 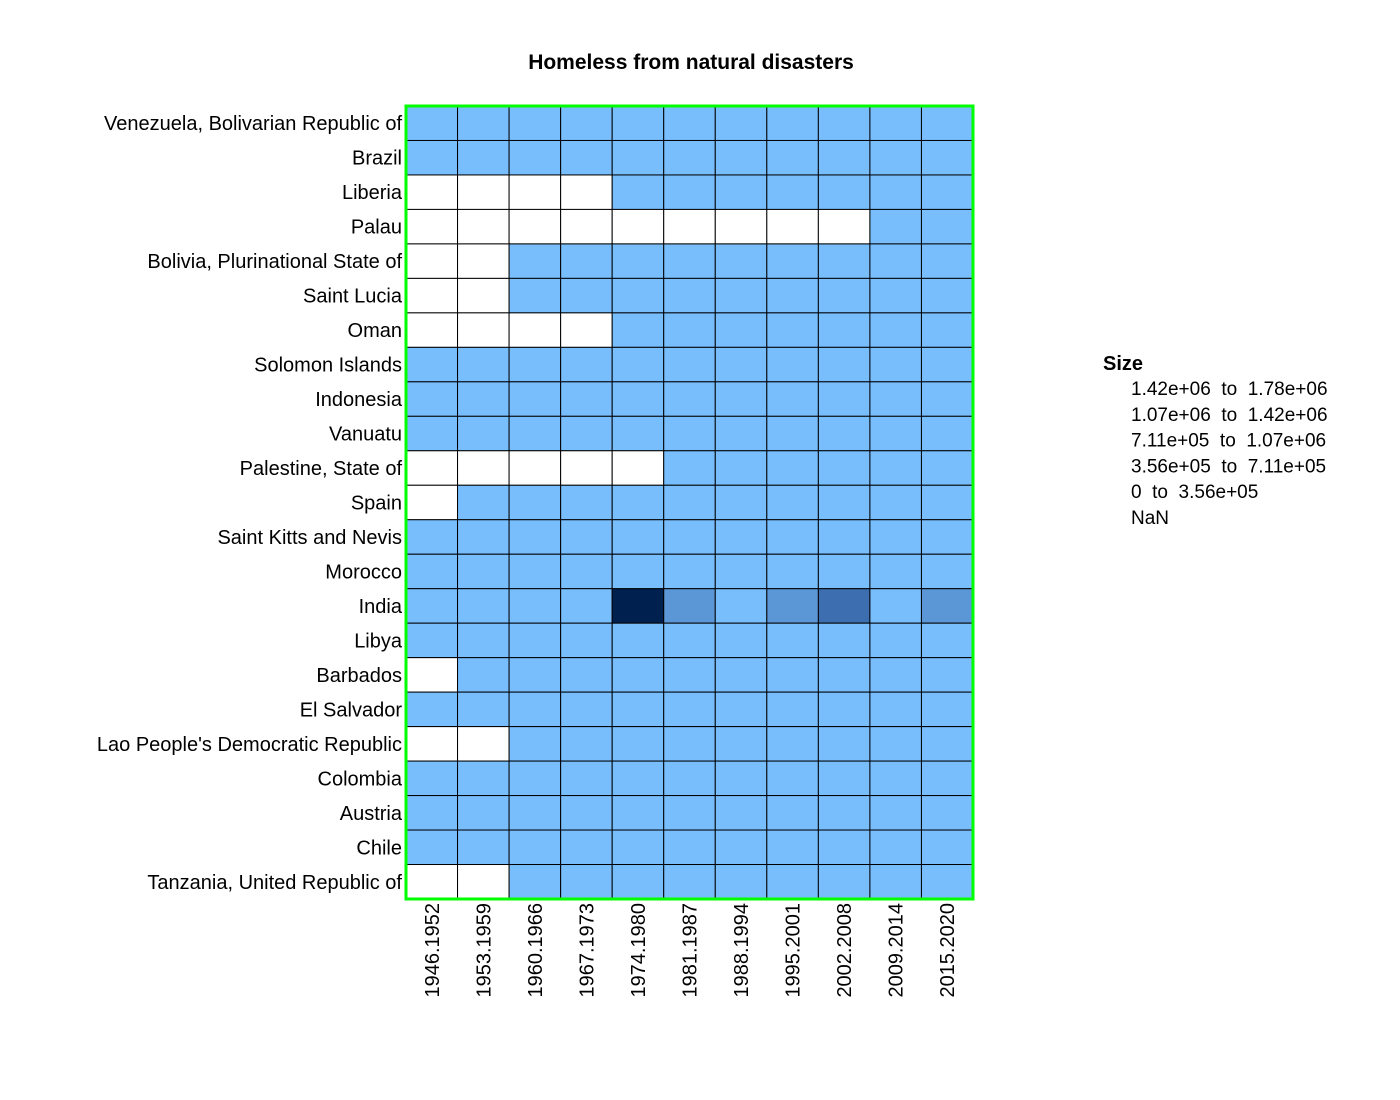 What do you see at coordinates (321, 469) in the screenshot?
I see `row-label: Palestine, State of` at bounding box center [321, 469].